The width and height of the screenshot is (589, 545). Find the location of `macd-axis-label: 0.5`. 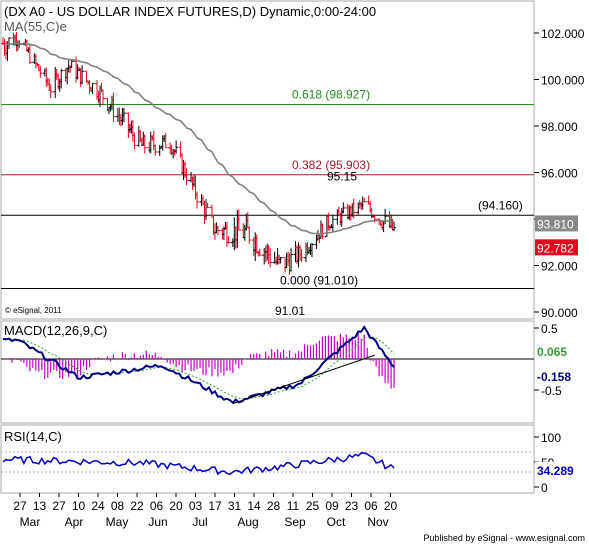

macd-axis-label: 0.5 is located at coordinates (549, 329).